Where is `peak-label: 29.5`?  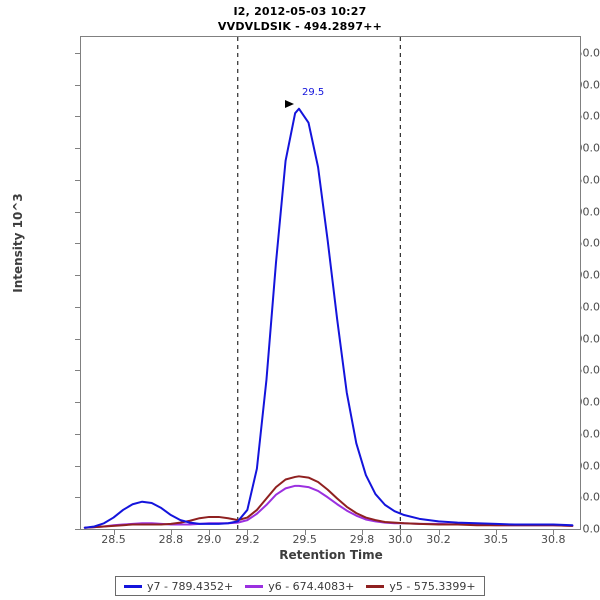 peak-label: 29.5 is located at coordinates (313, 92).